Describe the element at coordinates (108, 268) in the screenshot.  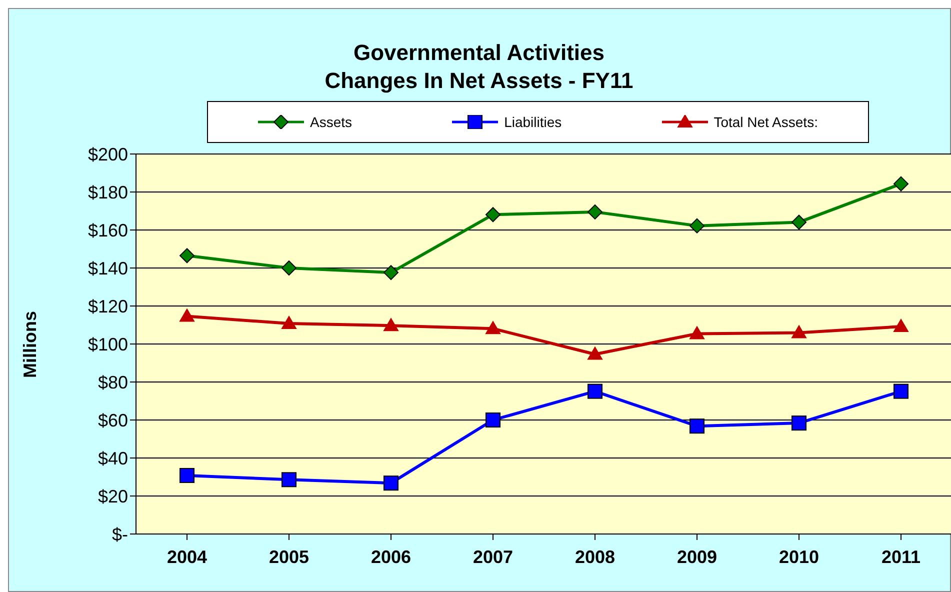
I see `y-tick-label: $140` at that location.